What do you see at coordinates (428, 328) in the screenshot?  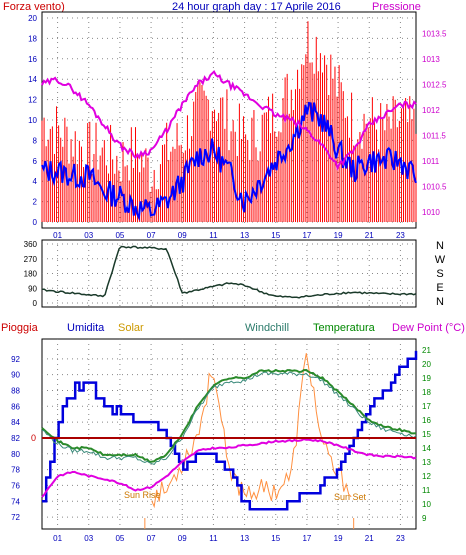 I see `legend-dewpoint: Dew Point (°C)` at bounding box center [428, 328].